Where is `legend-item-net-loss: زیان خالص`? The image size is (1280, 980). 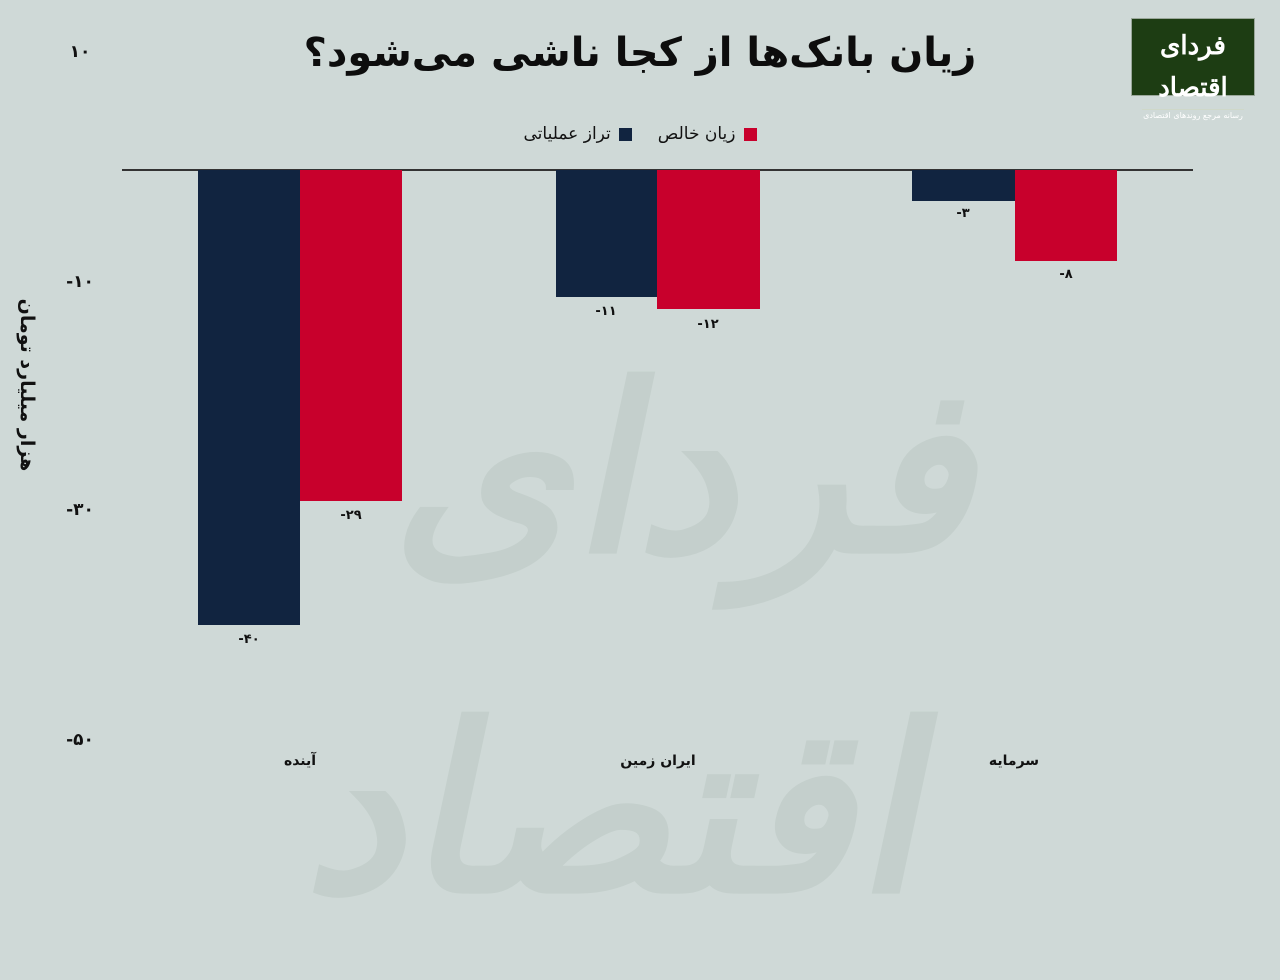
legend-item-net-loss: زیان خالص is located at coordinates (707, 134).